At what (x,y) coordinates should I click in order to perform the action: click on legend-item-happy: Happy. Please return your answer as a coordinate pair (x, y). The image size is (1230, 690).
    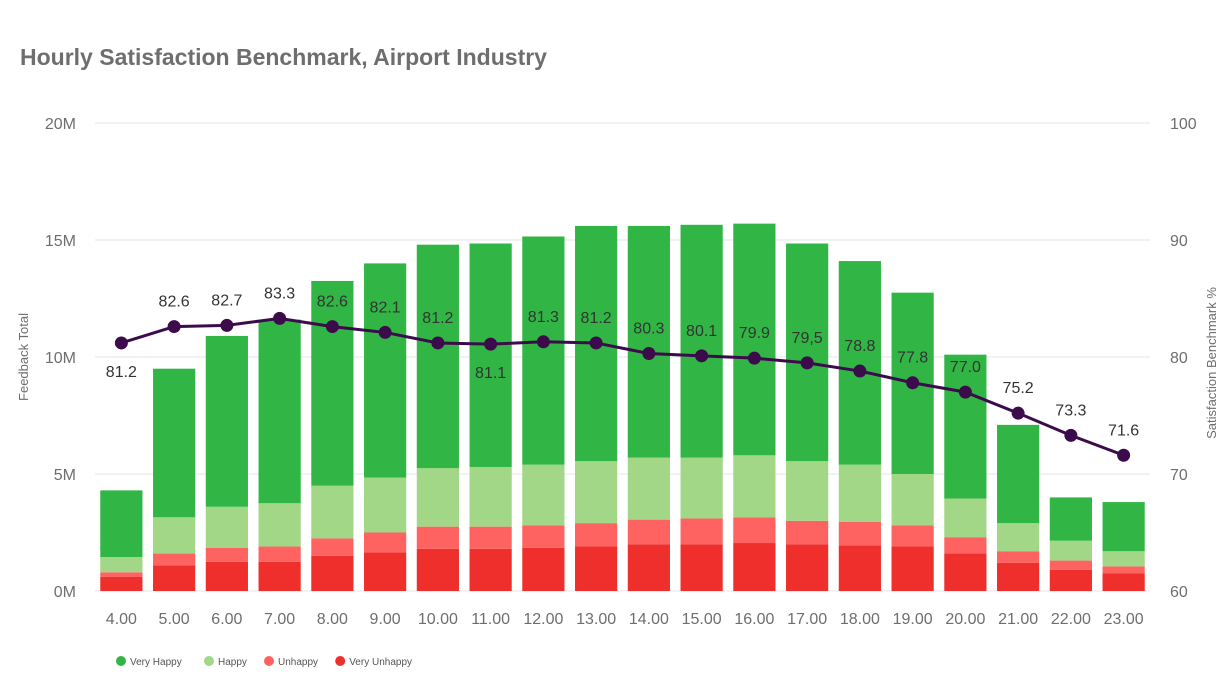
    Looking at the image, I should click on (225, 662).